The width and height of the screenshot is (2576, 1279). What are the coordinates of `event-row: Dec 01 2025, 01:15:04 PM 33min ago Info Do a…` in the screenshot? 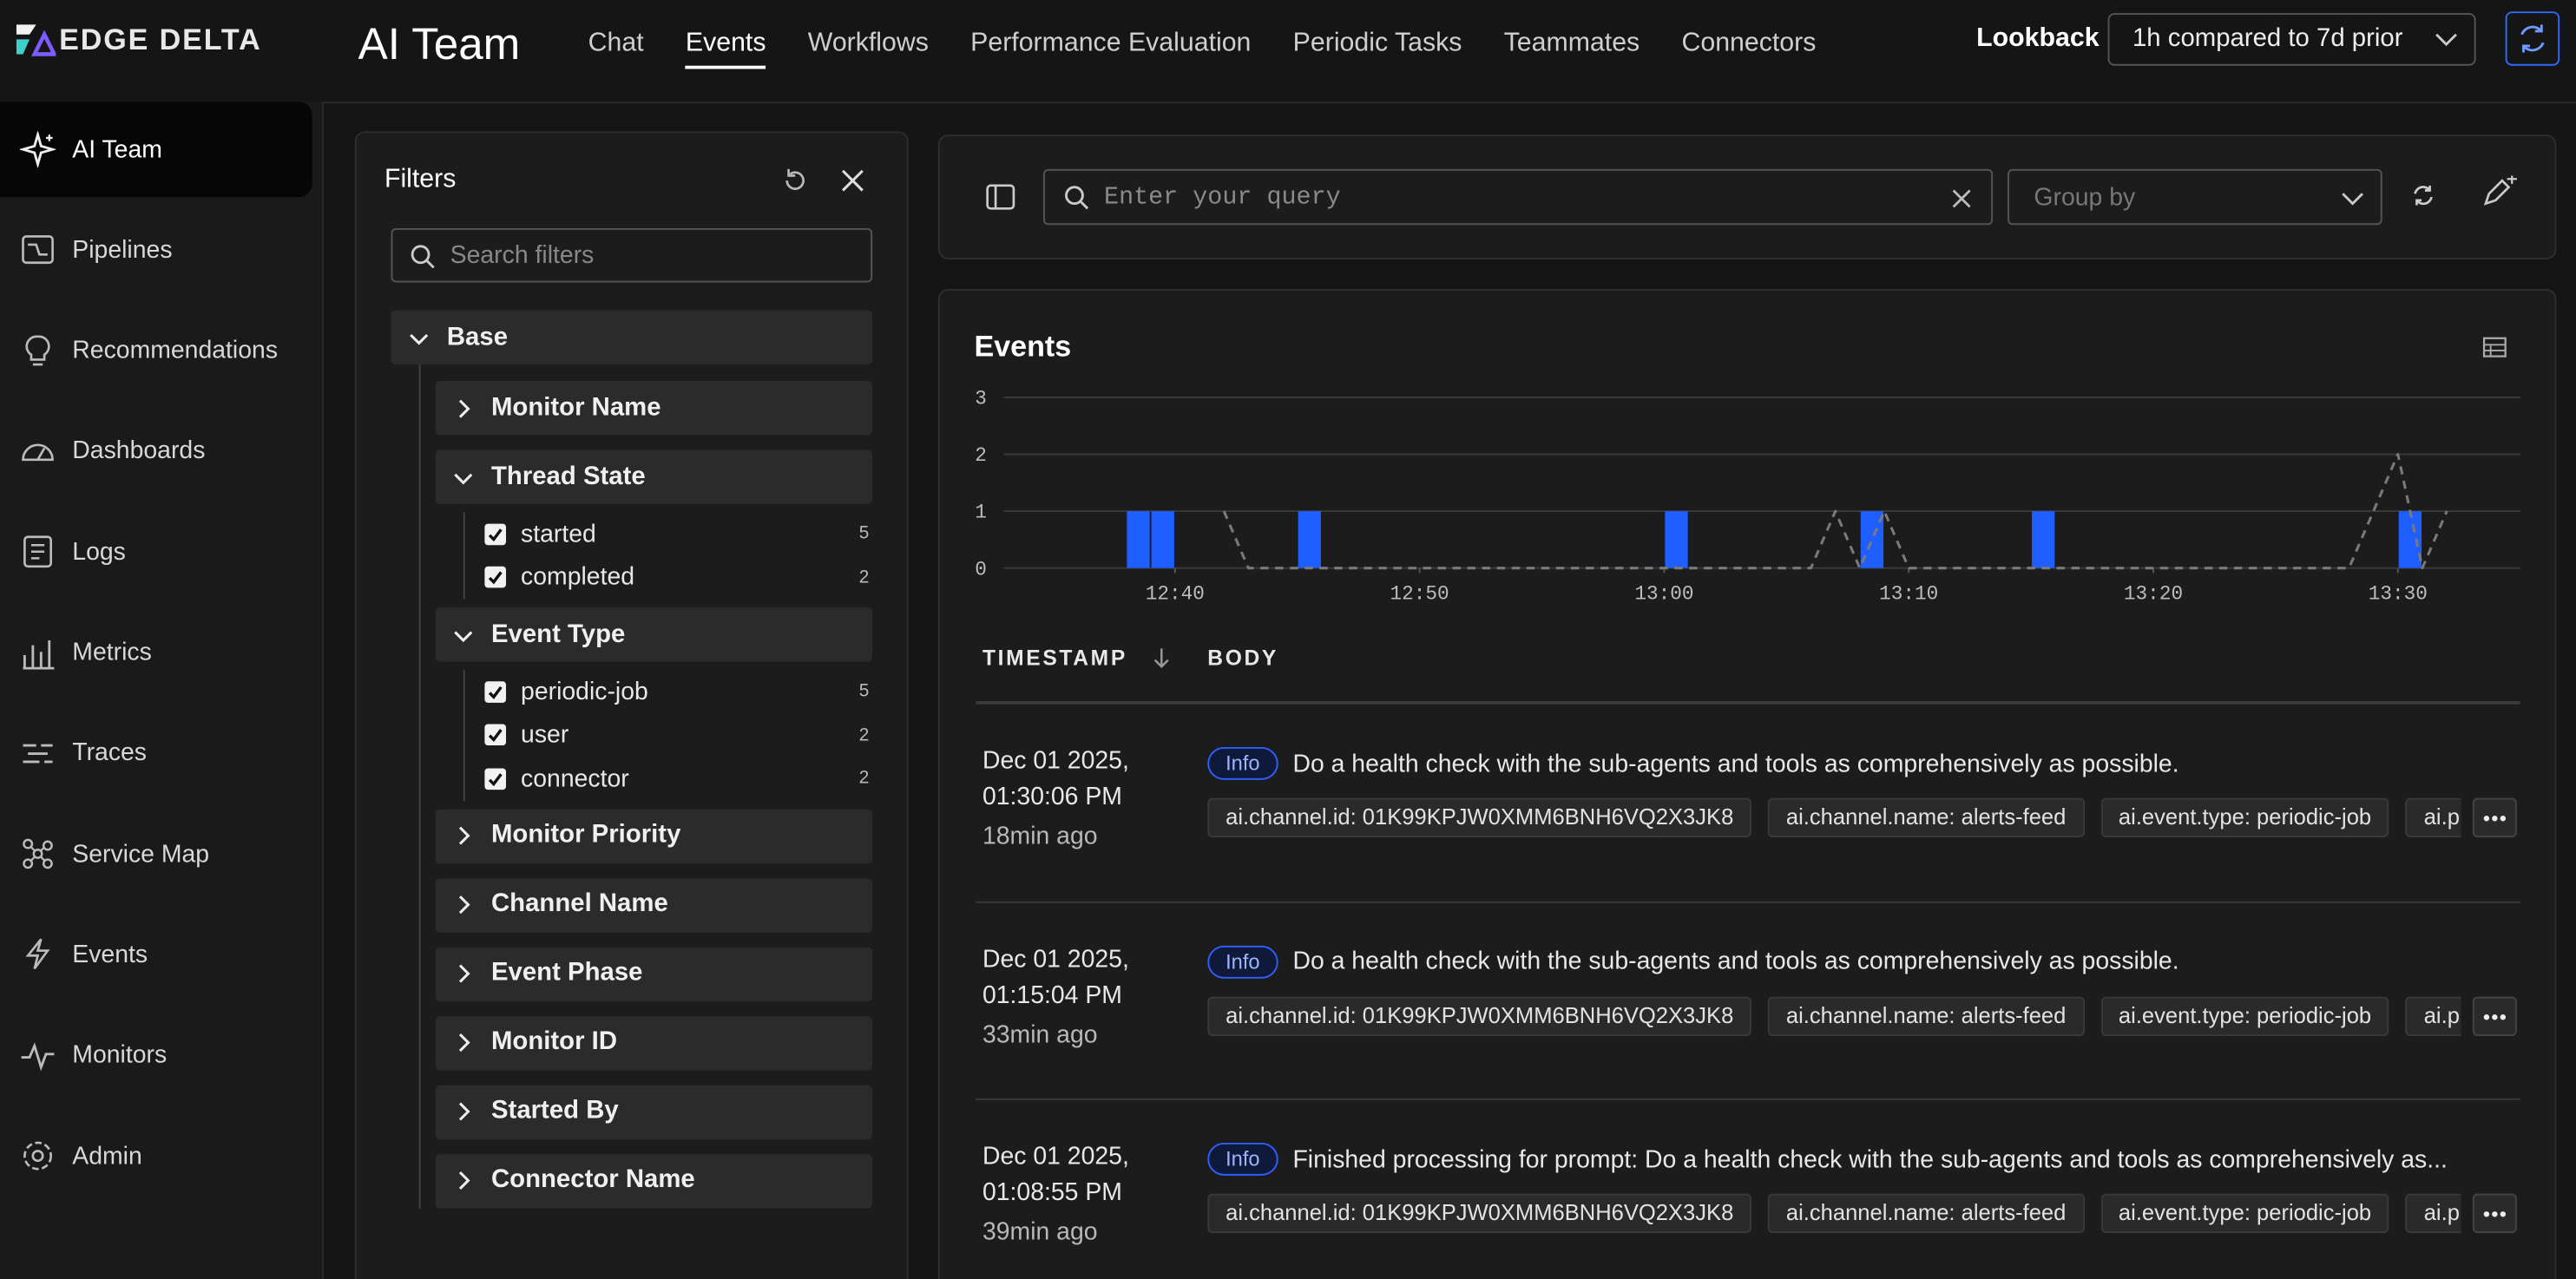 It's located at (1748, 1001).